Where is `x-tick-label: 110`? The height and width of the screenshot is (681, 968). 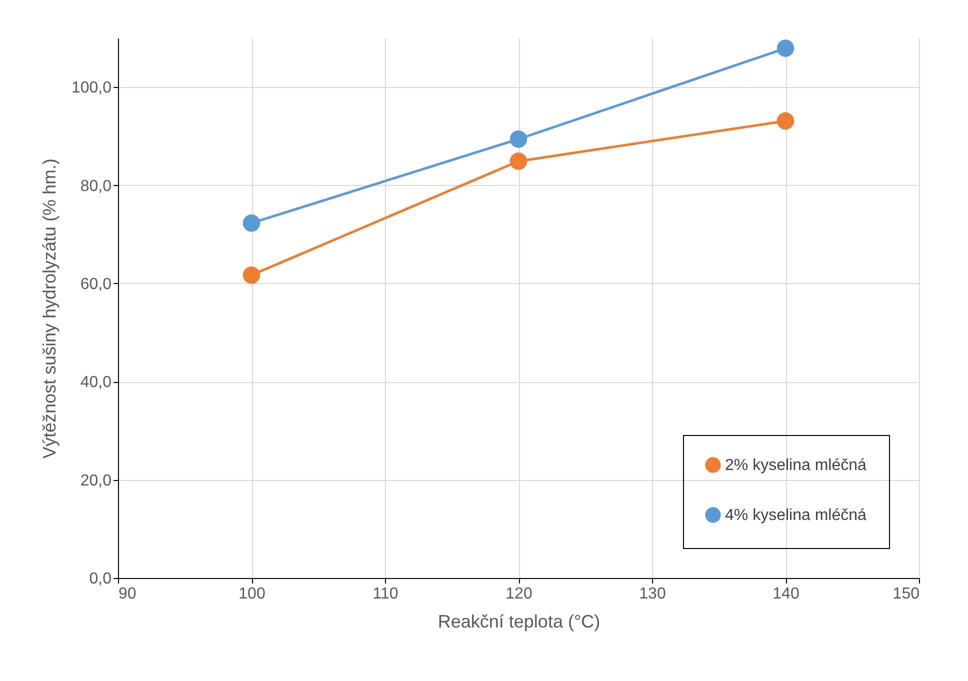 x-tick-label: 110 is located at coordinates (385, 594).